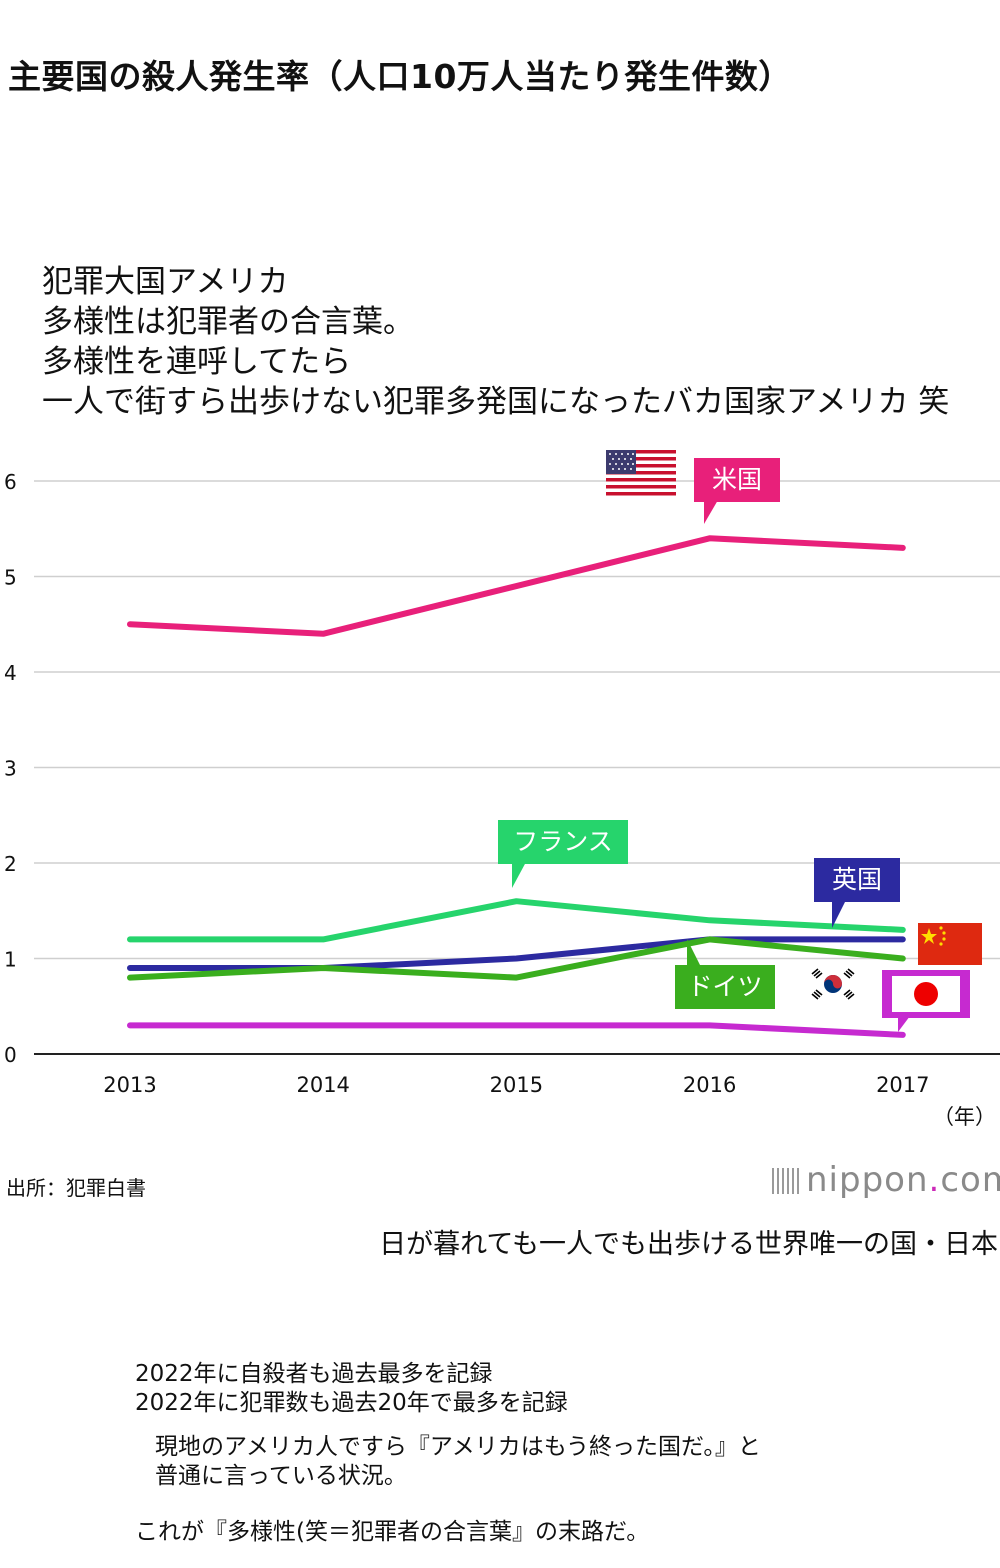 This screenshot has width=1000, height=1568. What do you see at coordinates (886, 1180) in the screenshot?
I see `brand-logo: nippon.com` at bounding box center [886, 1180].